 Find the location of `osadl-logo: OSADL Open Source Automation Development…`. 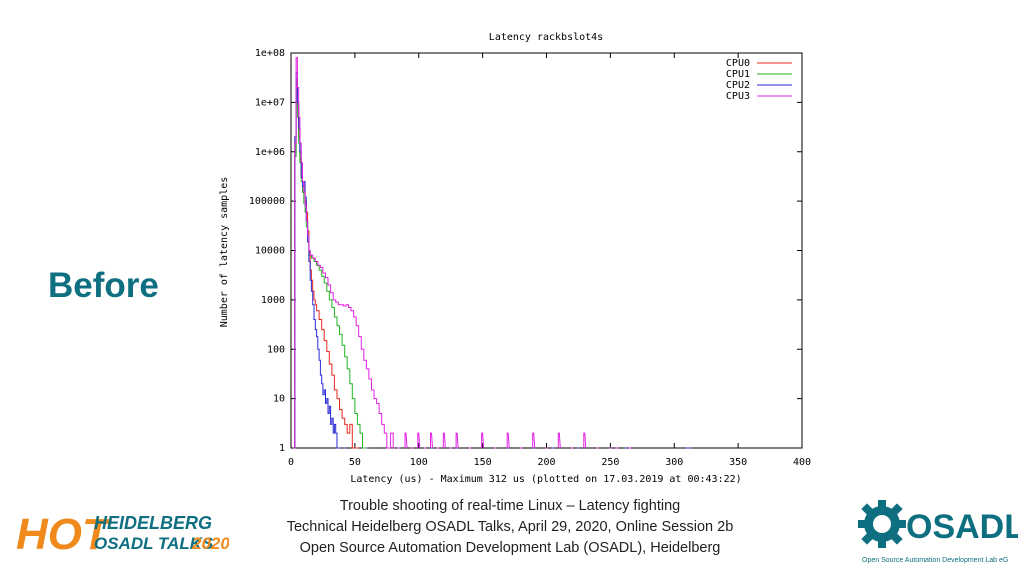

osadl-logo: OSADL Open Source Automation Development… is located at coordinates (938, 532).